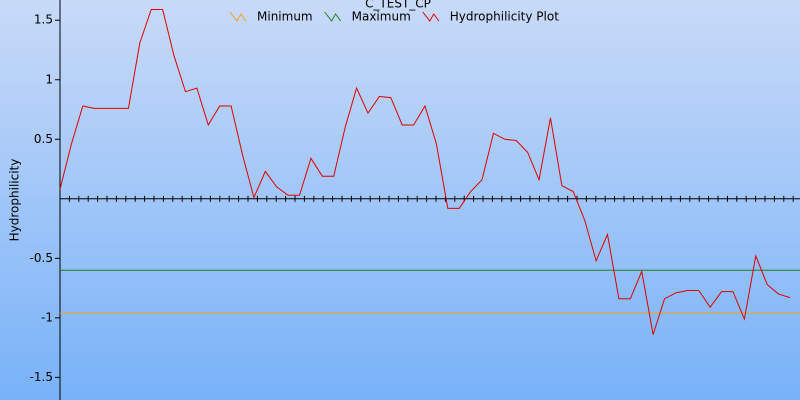 The image size is (800, 400). What do you see at coordinates (47, 317) in the screenshot?
I see `y-tick-label: -1` at bounding box center [47, 317].